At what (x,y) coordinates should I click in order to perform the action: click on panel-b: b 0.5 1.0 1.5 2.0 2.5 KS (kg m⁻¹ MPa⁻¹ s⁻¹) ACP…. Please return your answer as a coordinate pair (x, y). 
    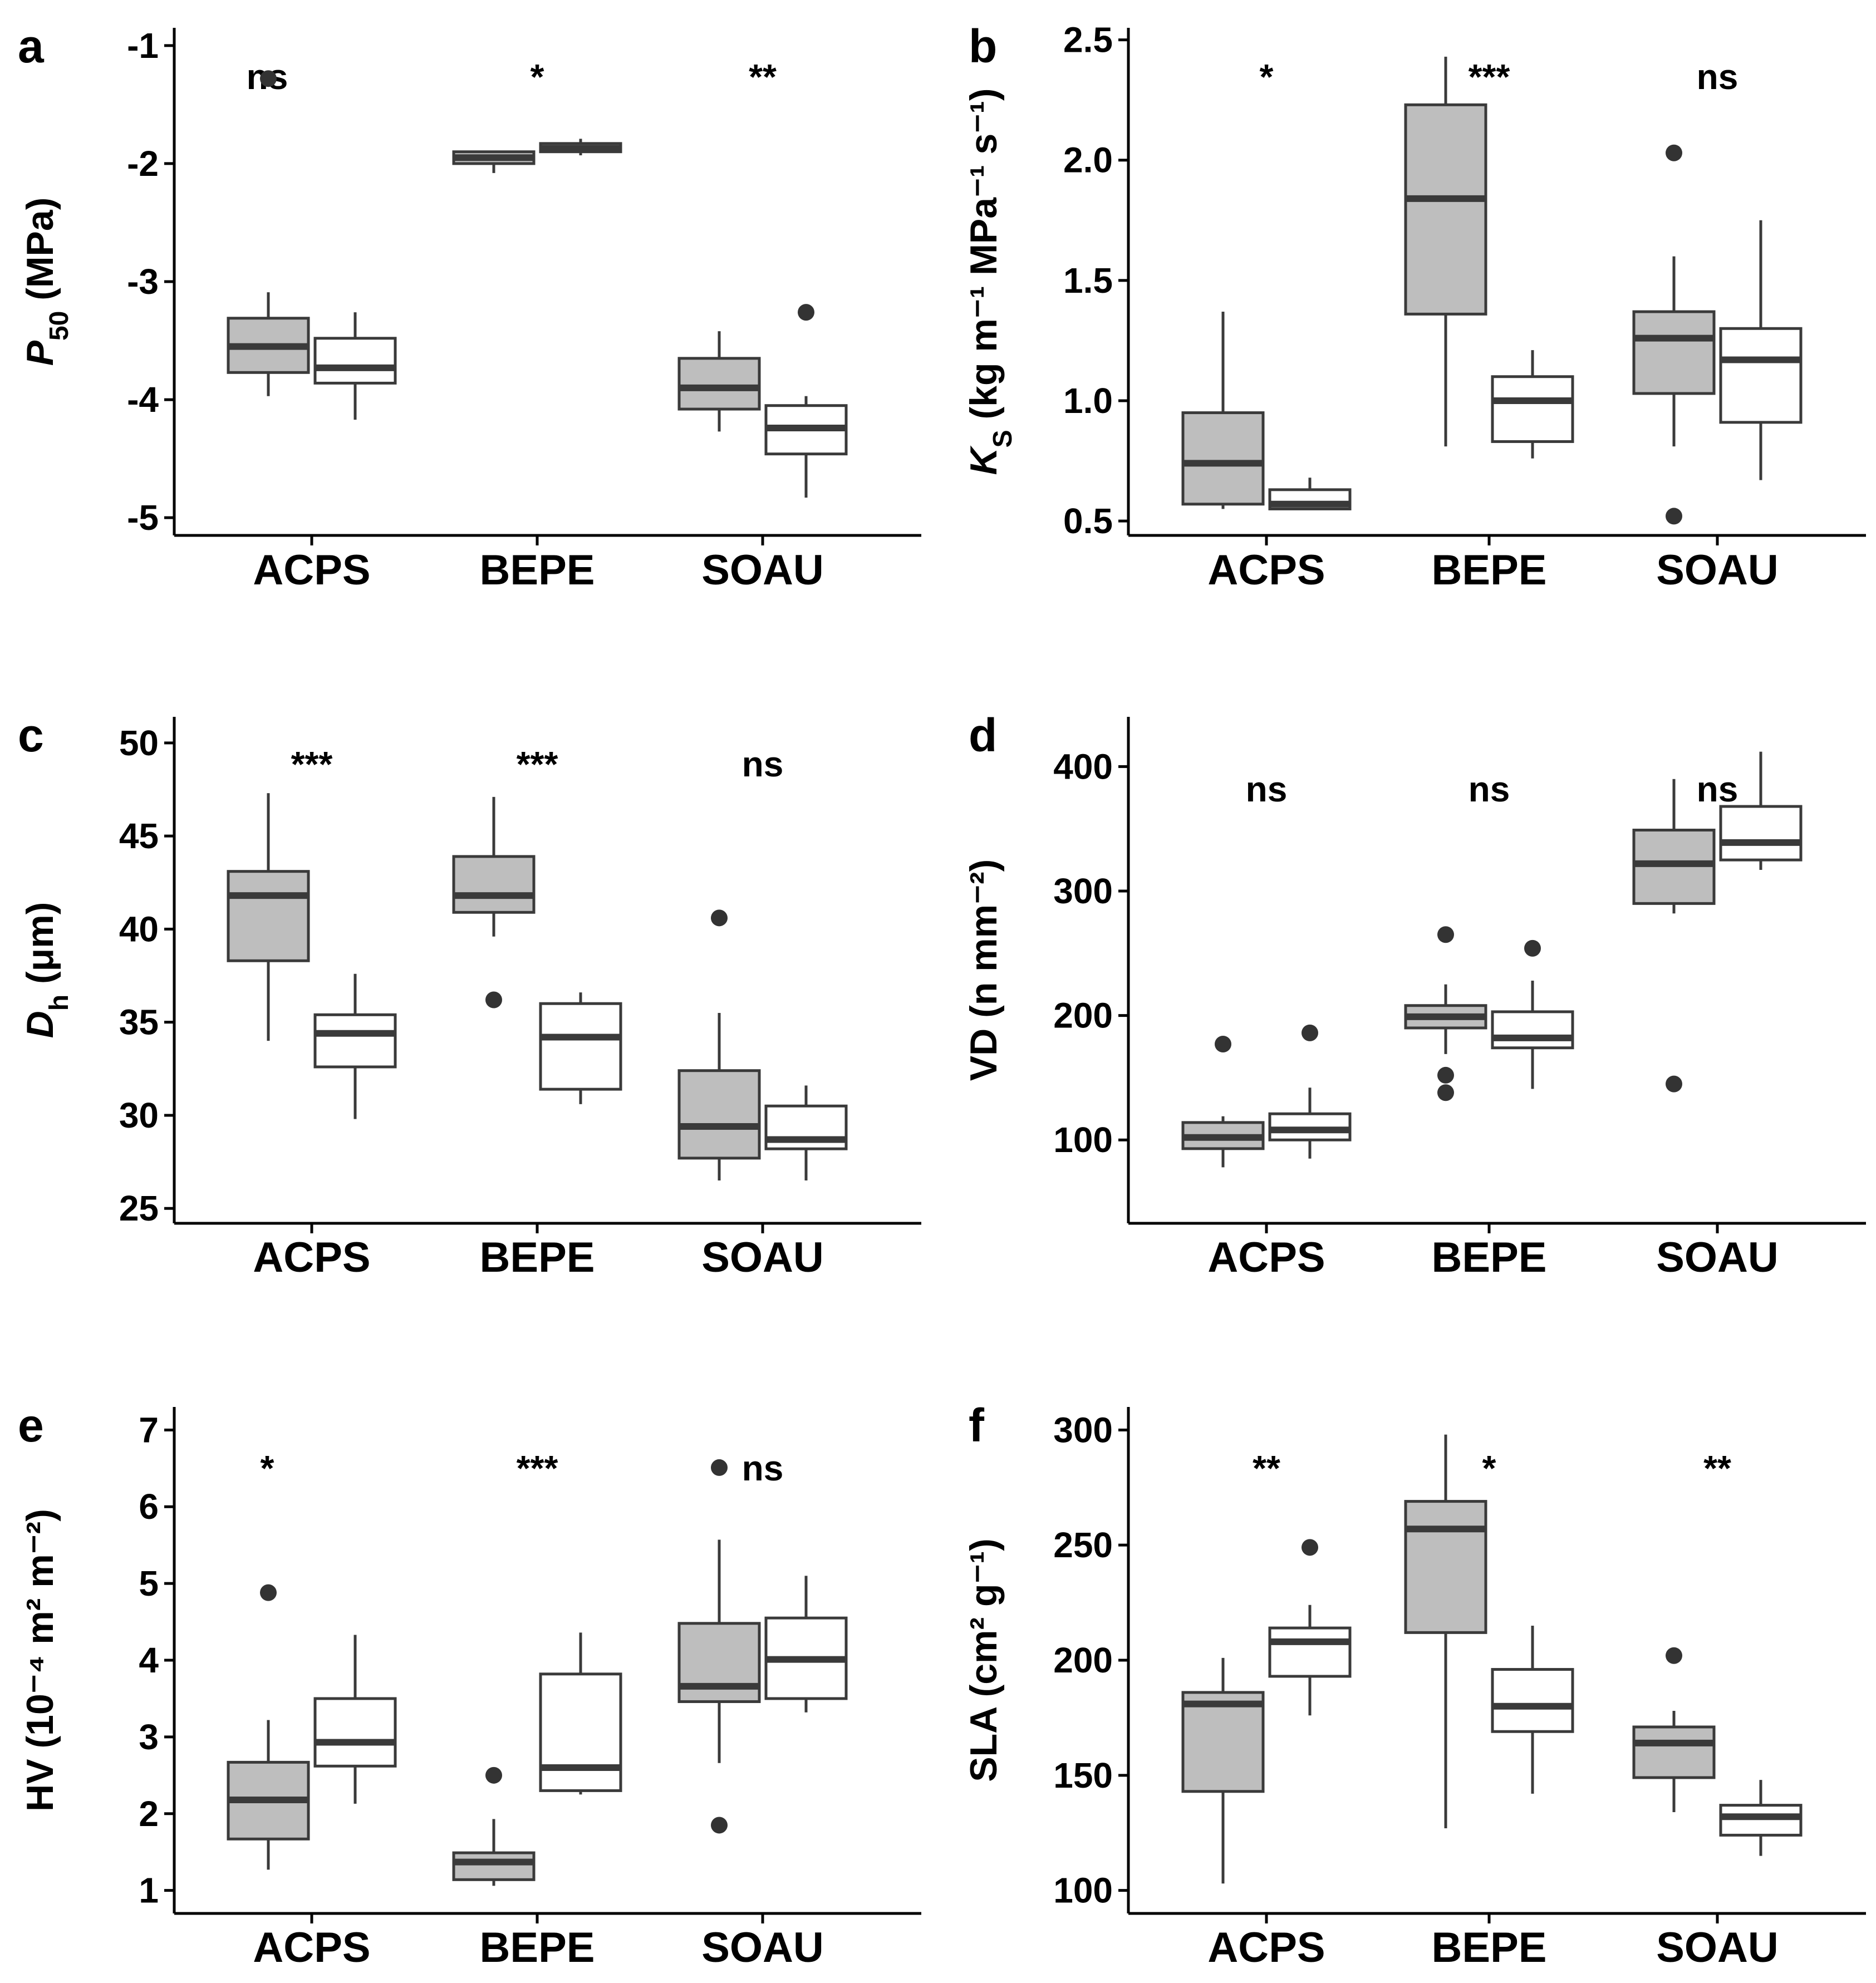
    Looking at the image, I should click on (1414, 307).